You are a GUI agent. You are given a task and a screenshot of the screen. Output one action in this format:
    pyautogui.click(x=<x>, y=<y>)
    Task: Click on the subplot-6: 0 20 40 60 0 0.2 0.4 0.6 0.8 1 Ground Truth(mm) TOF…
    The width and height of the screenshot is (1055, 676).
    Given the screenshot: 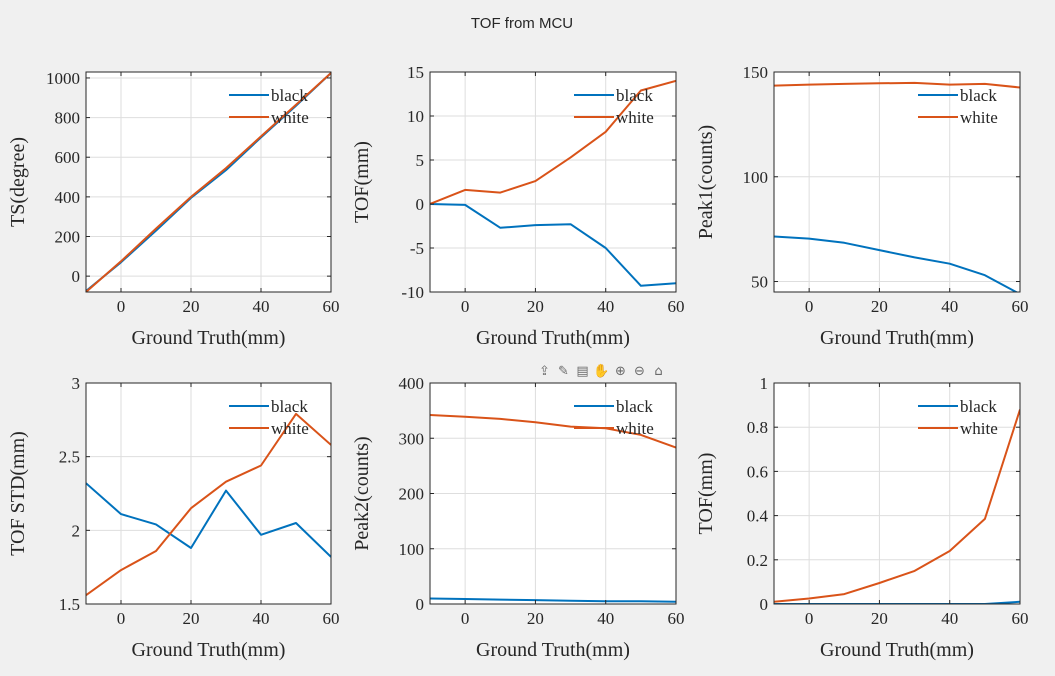 What is the action you would take?
    pyautogui.click(x=862, y=517)
    